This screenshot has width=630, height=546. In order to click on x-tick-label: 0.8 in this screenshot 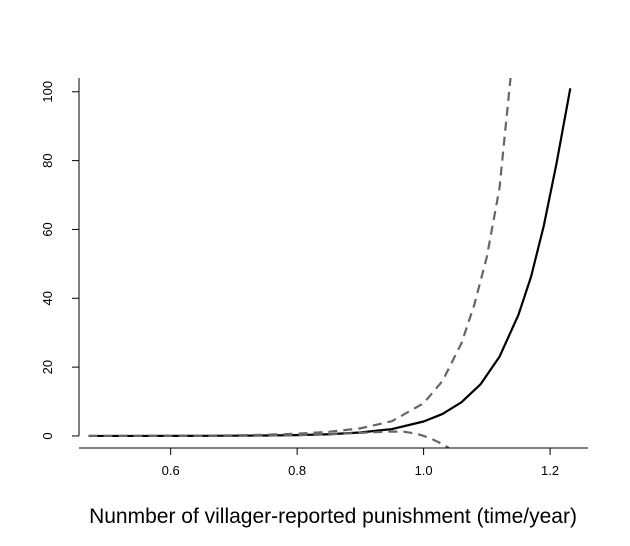, I will do `click(297, 470)`.